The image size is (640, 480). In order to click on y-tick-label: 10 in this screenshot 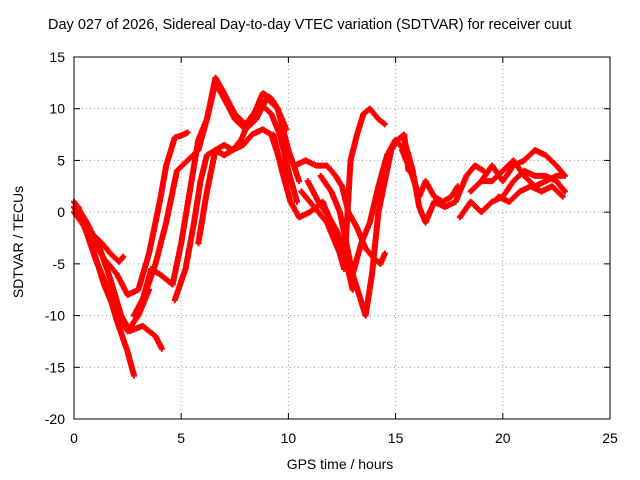, I will do `click(57, 109)`.